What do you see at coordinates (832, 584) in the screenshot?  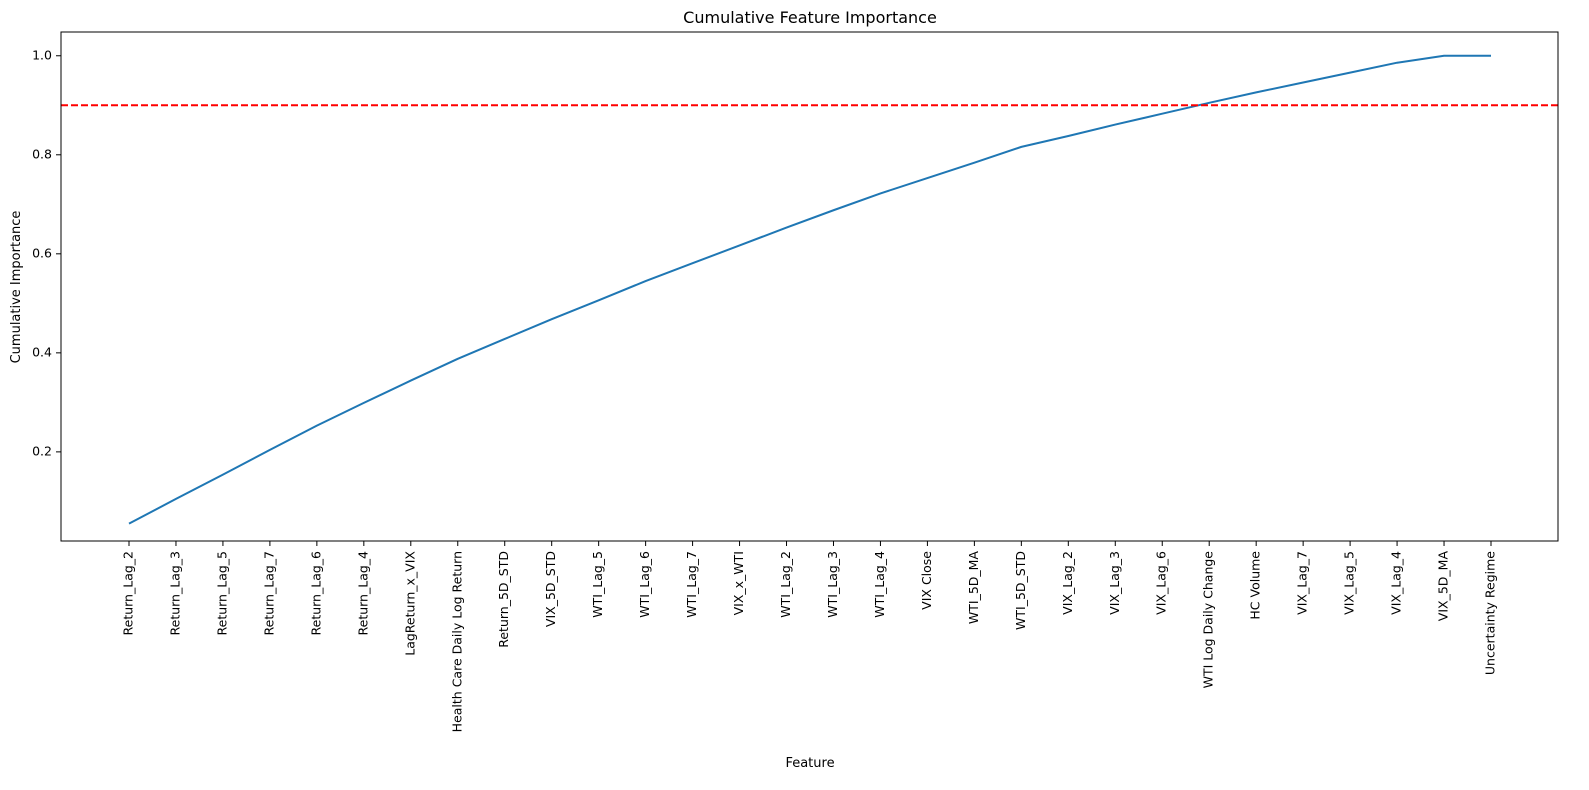 I see `x-tick-label: WTI_Lag_3` at bounding box center [832, 584].